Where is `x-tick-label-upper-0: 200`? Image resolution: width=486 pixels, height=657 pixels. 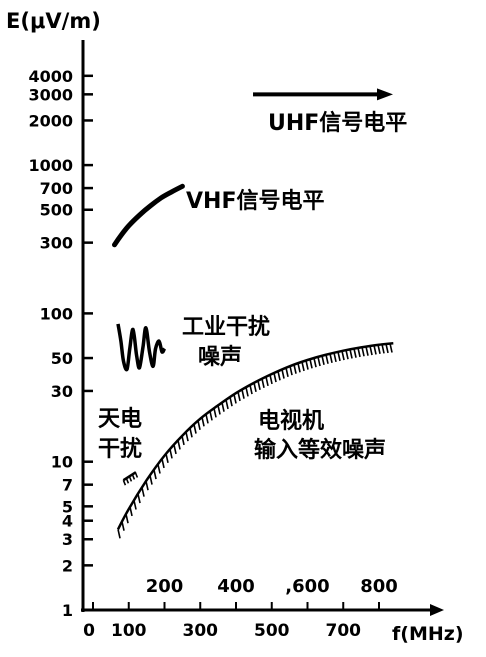
x-tick-label-upper-0: 200 is located at coordinates (165, 586).